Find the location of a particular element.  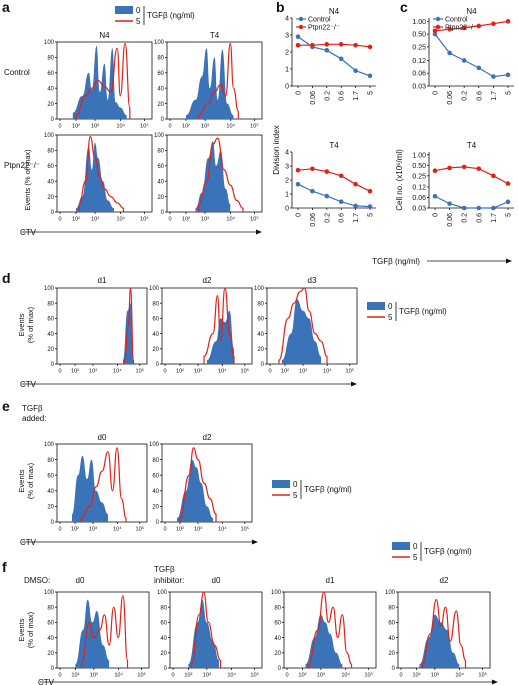

a-hist-3-xtick-label: 10² is located at coordinates (186, 220).